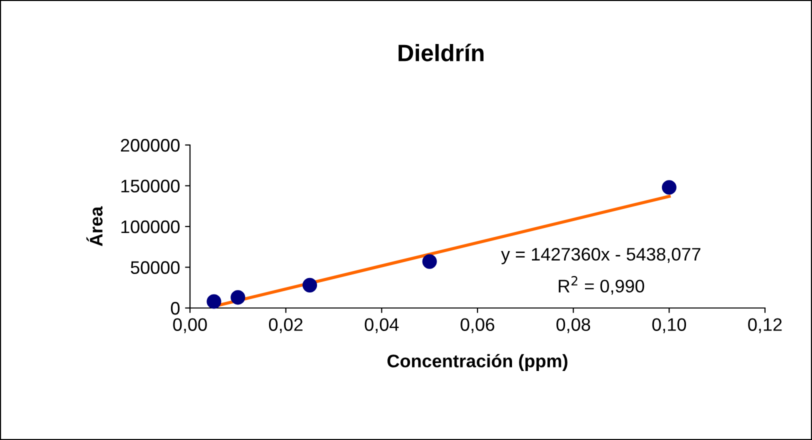 The height and width of the screenshot is (440, 812). Describe the element at coordinates (285, 326) in the screenshot. I see `x-tick-label: 0,02` at that location.